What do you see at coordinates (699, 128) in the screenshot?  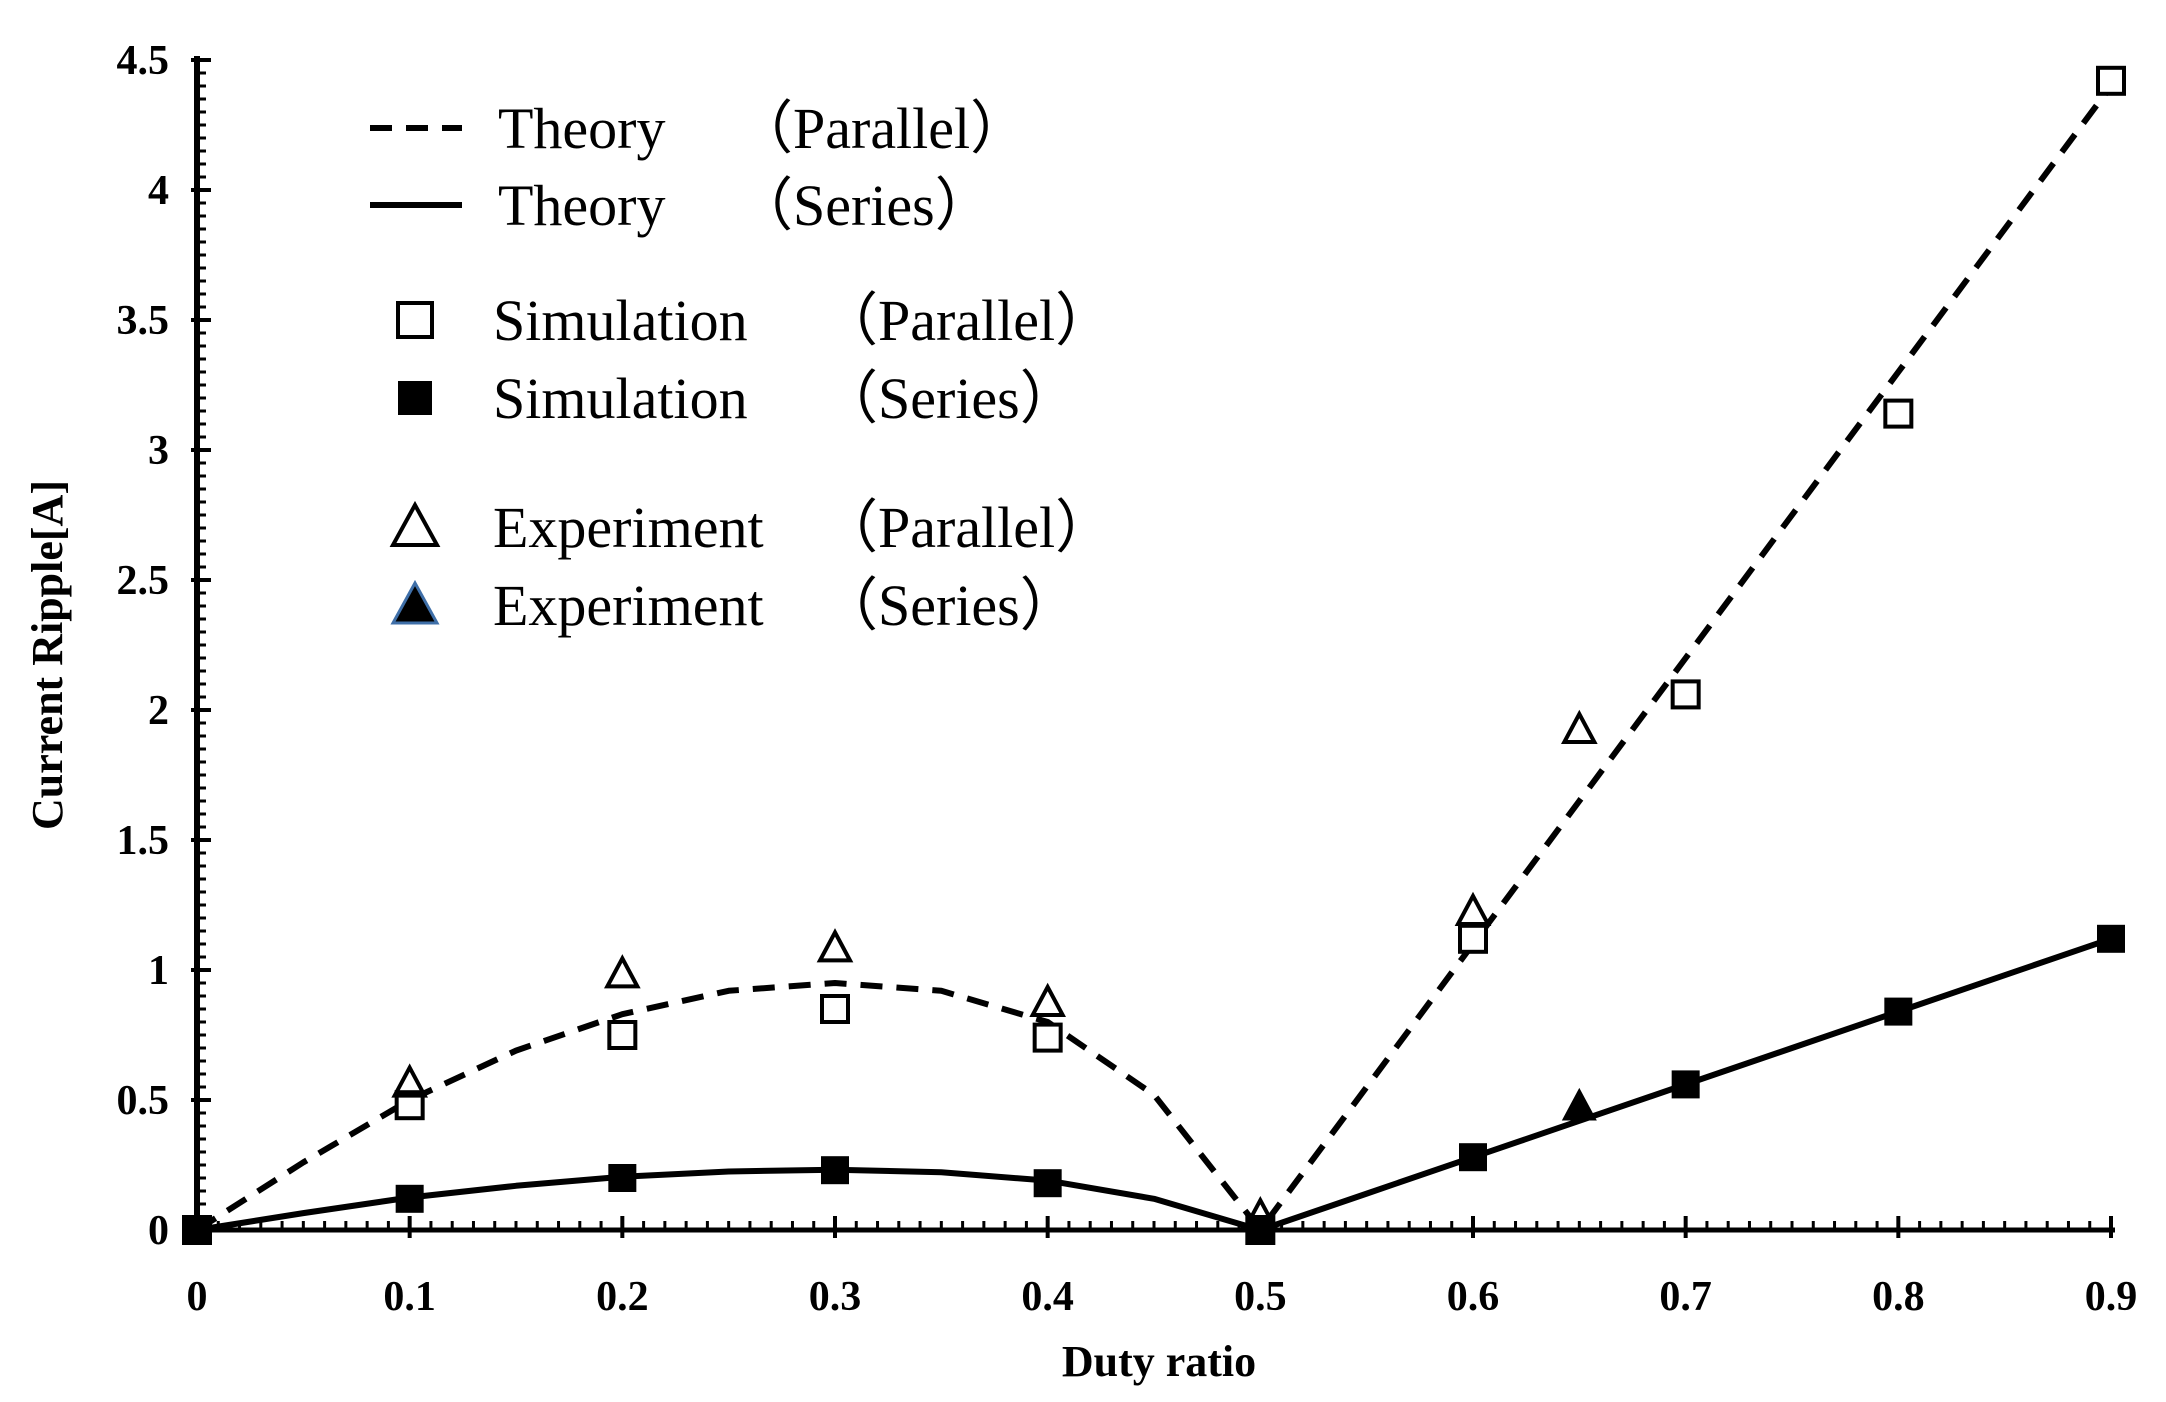 I see `legend-item: Theory （Parallel）` at bounding box center [699, 128].